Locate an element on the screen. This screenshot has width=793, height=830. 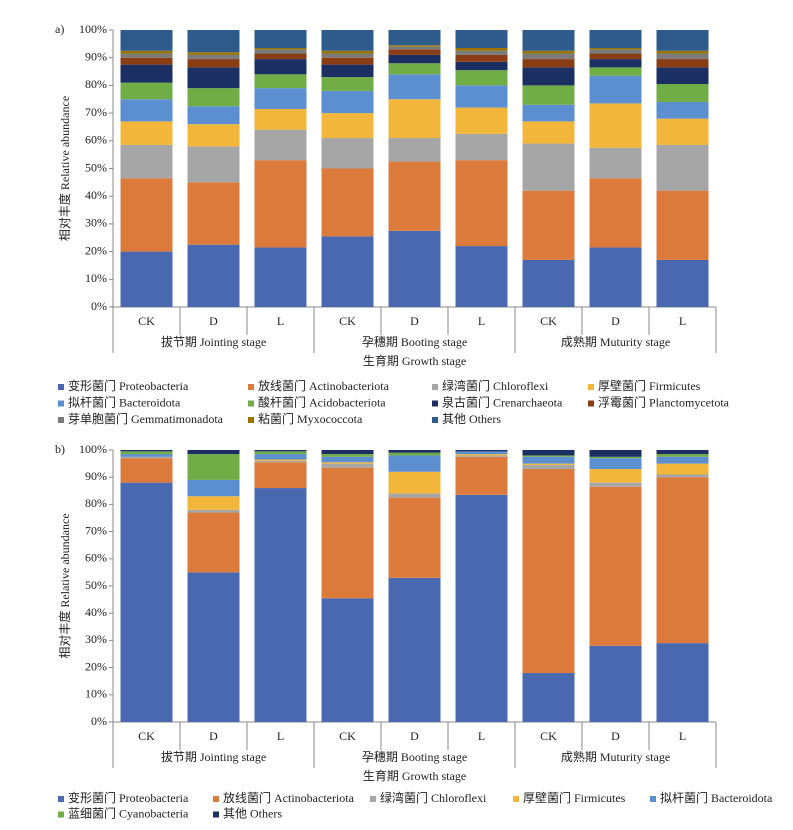
y-tick-label: 50% is located at coordinates (96, 585).